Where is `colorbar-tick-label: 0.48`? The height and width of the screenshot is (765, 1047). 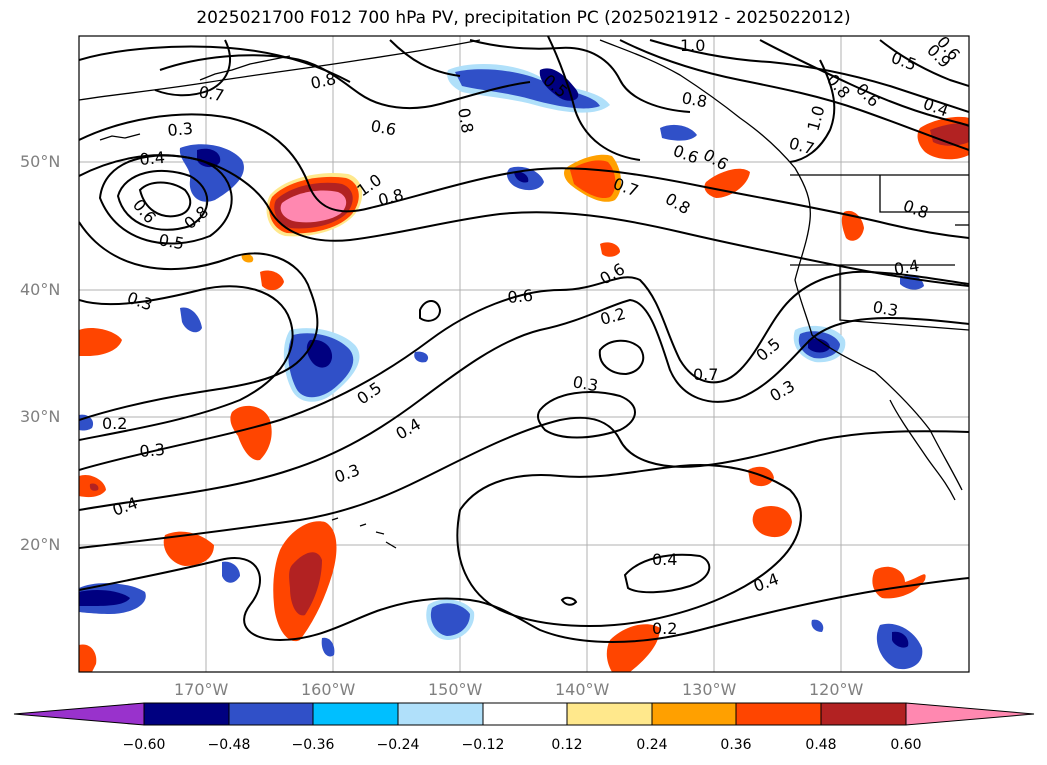 colorbar-tick-label: 0.48 is located at coordinates (821, 745).